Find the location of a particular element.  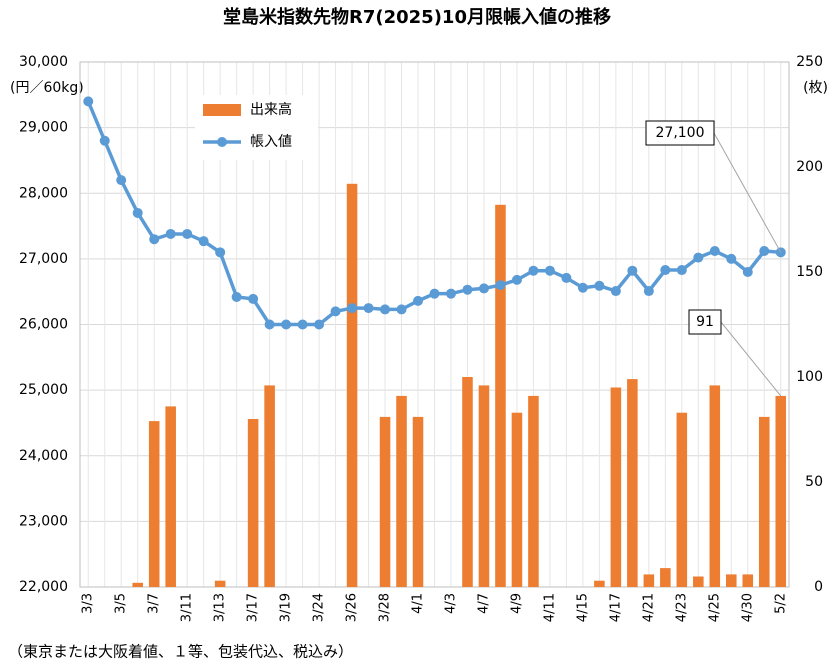

y2-tick-label: 250 is located at coordinates (809, 62).